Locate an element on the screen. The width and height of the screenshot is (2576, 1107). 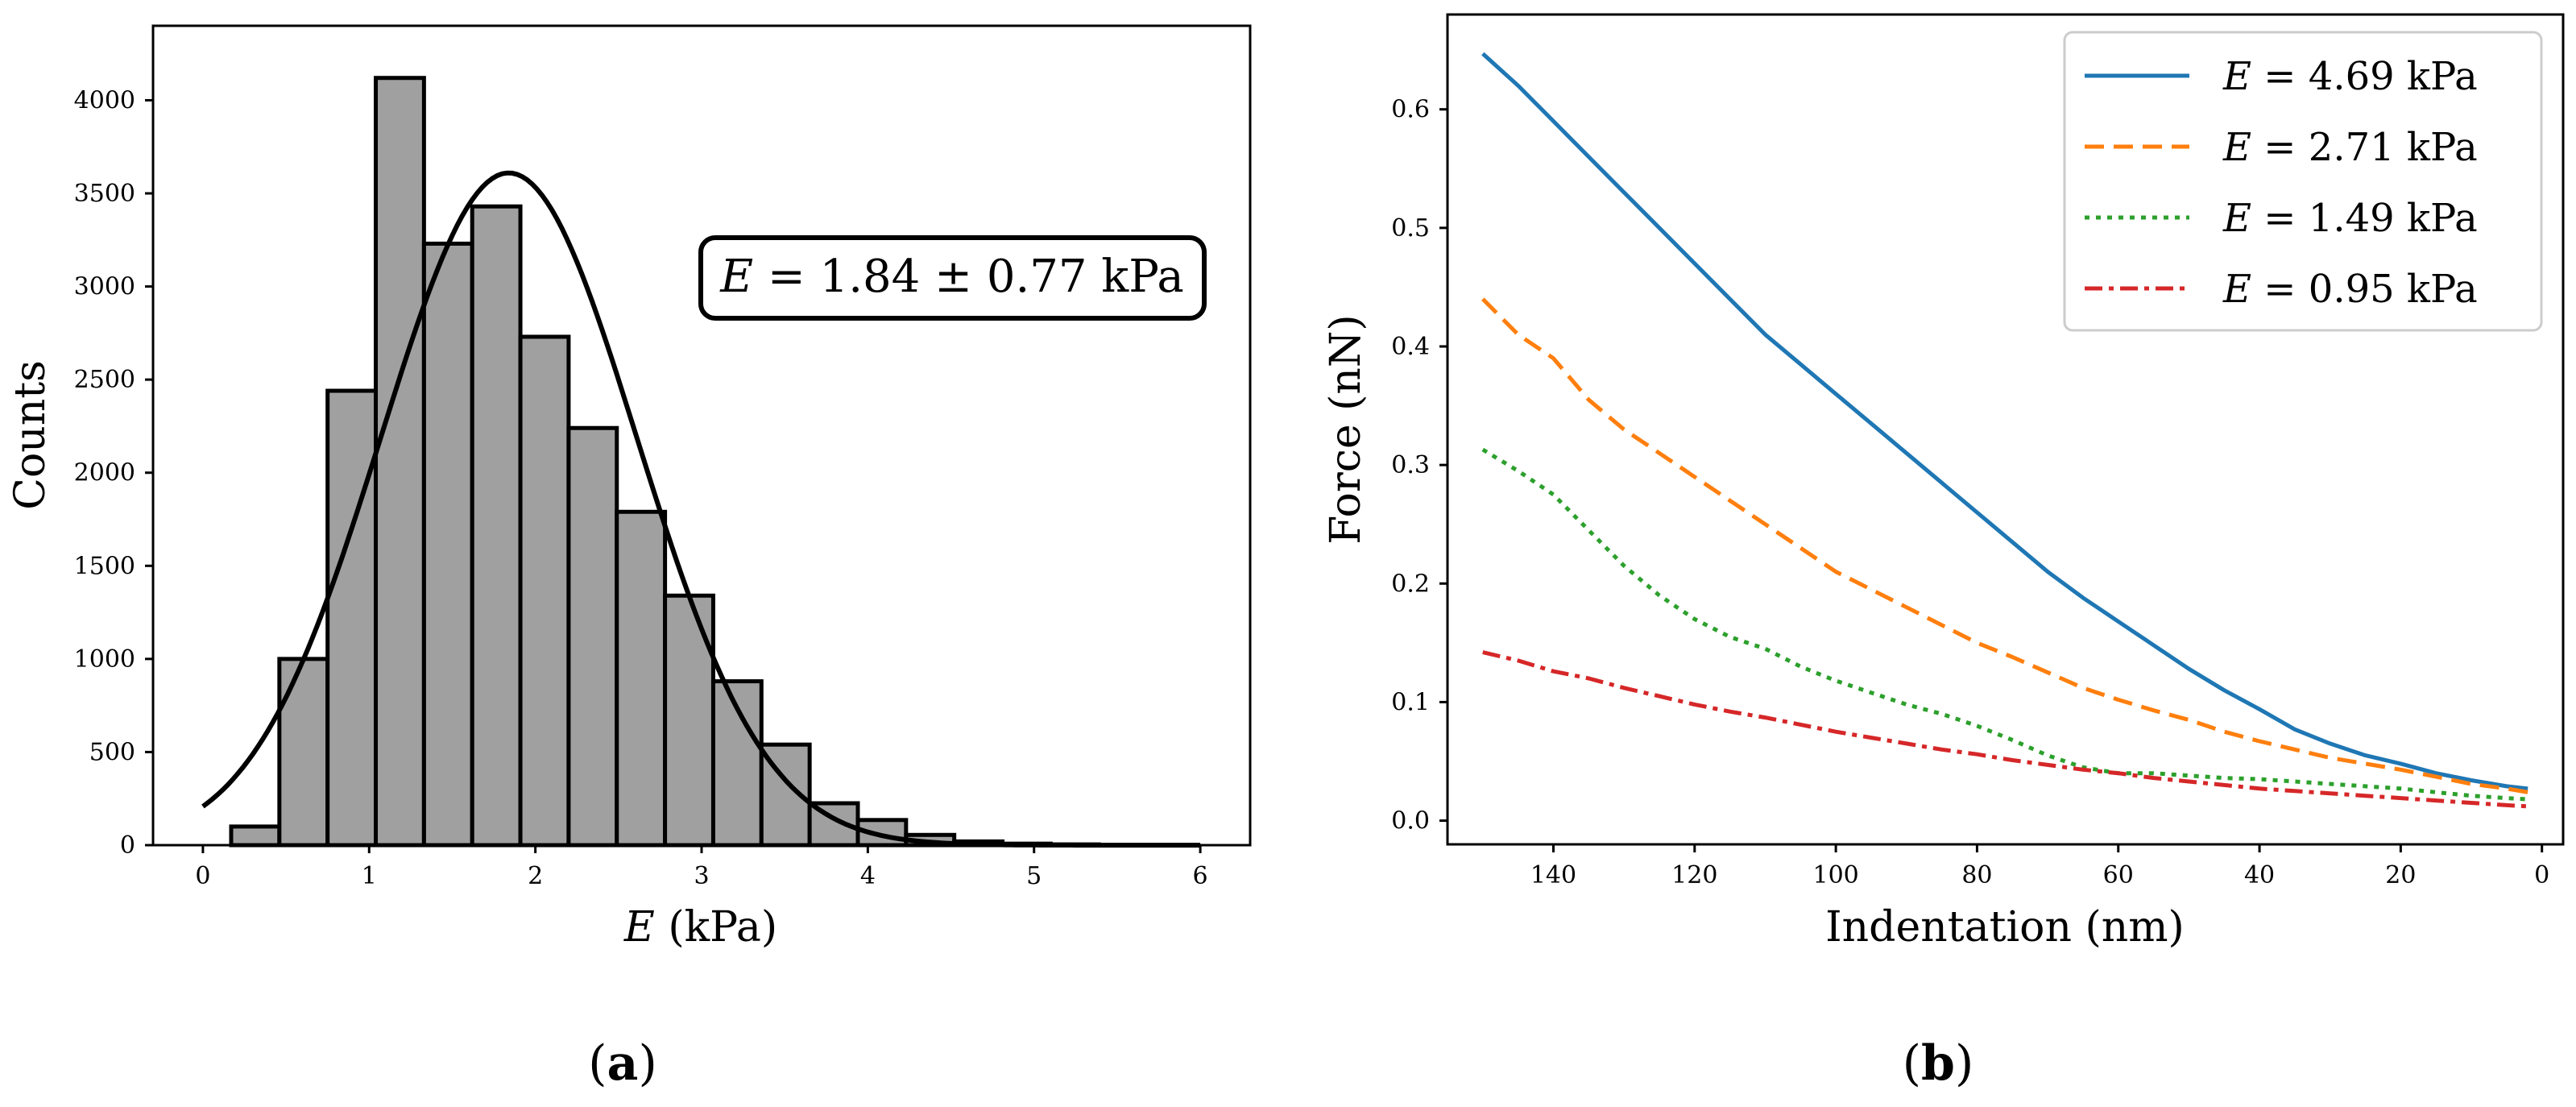
x-tick-label: 2 is located at coordinates (535, 876).